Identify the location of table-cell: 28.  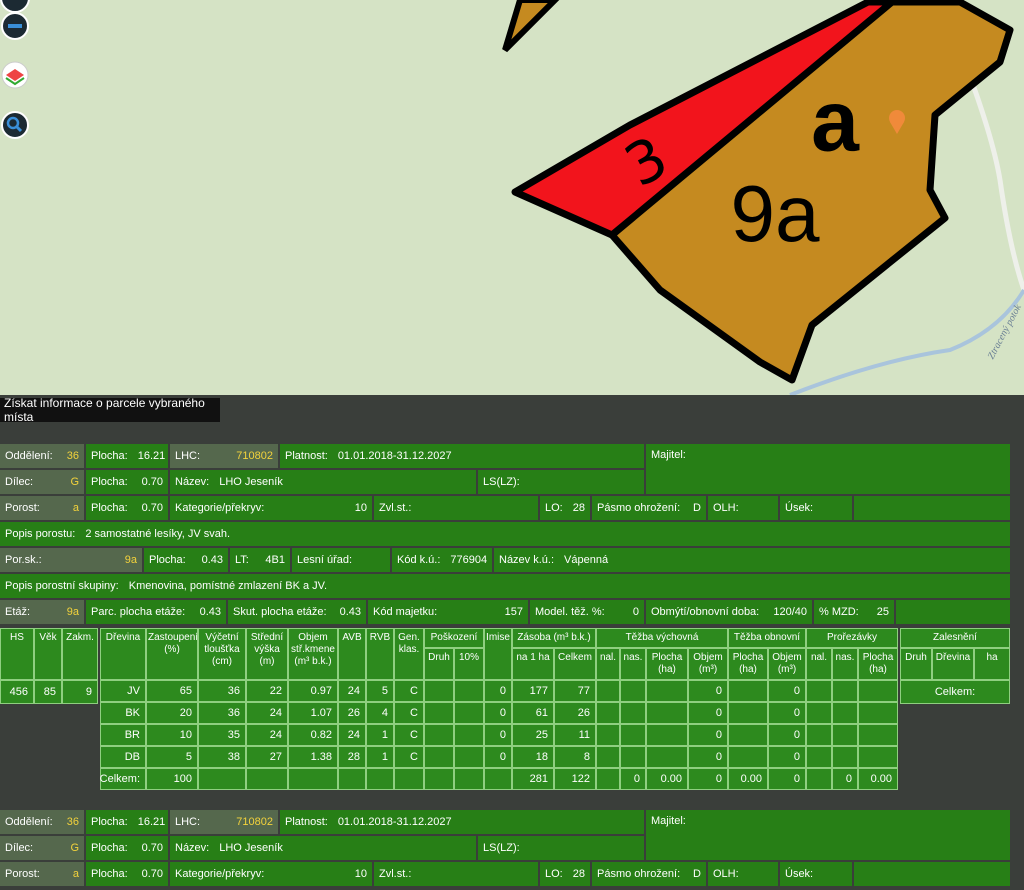
(352, 757).